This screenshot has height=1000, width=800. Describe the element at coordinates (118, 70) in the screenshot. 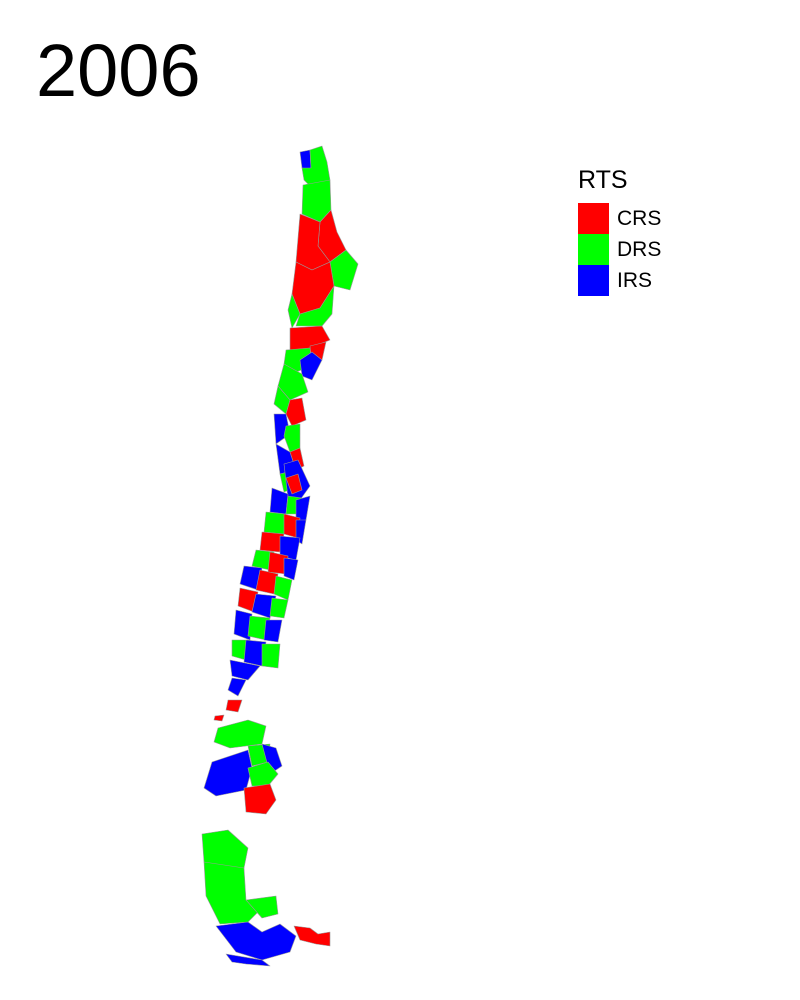

I see `map-title: 2006` at that location.